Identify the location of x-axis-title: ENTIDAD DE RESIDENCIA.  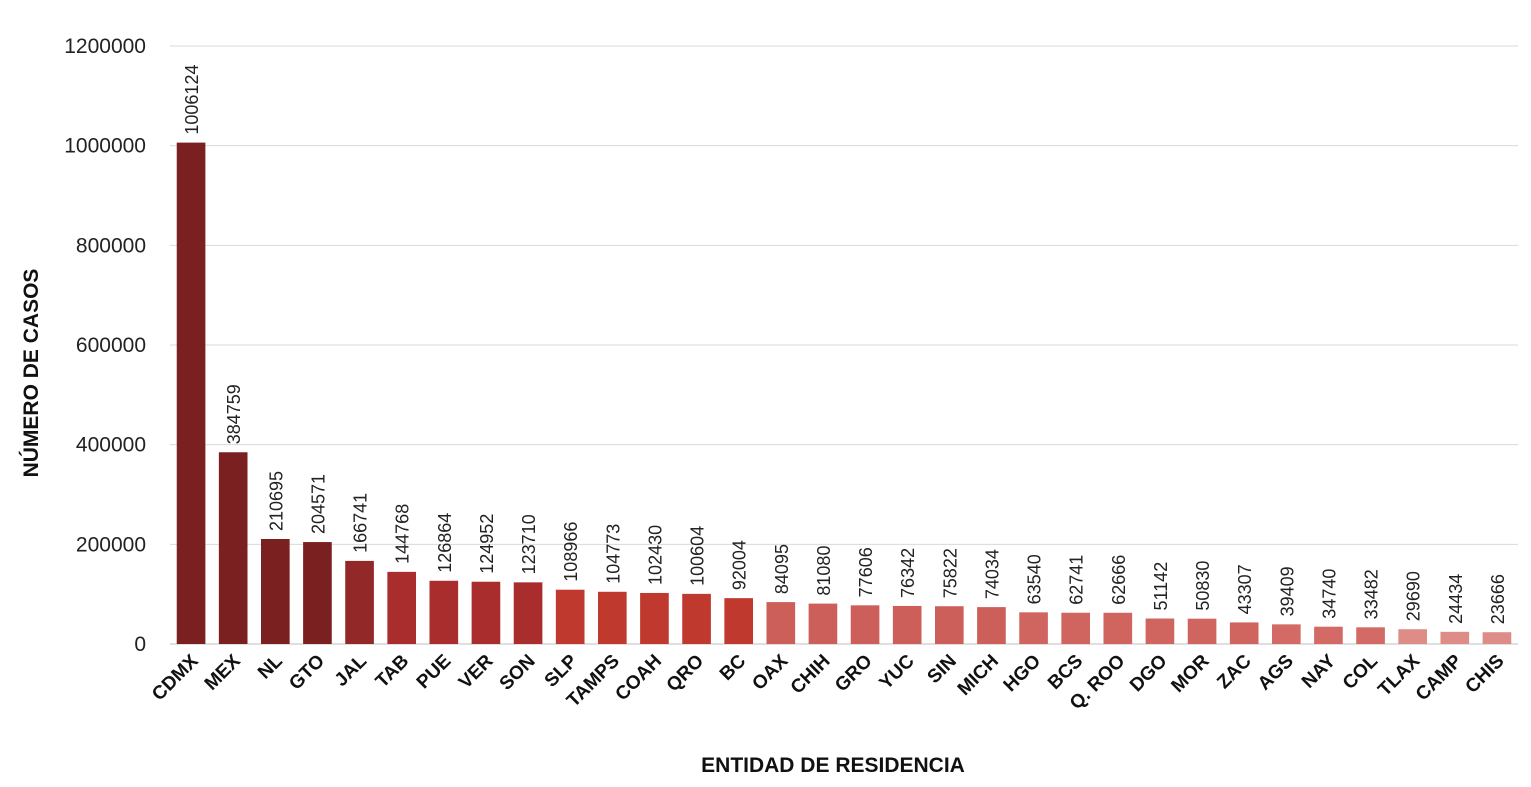
(833, 765).